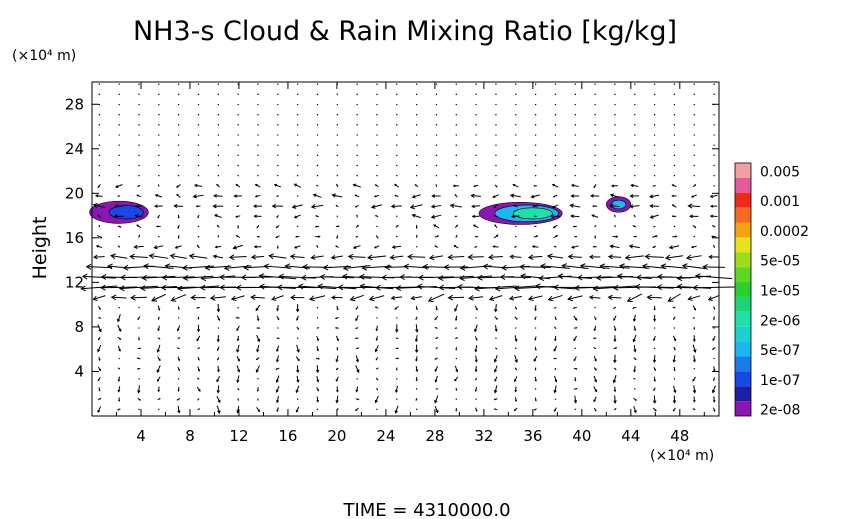  Describe the element at coordinates (743, 289) in the screenshot. I see `legend-swatch` at that location.